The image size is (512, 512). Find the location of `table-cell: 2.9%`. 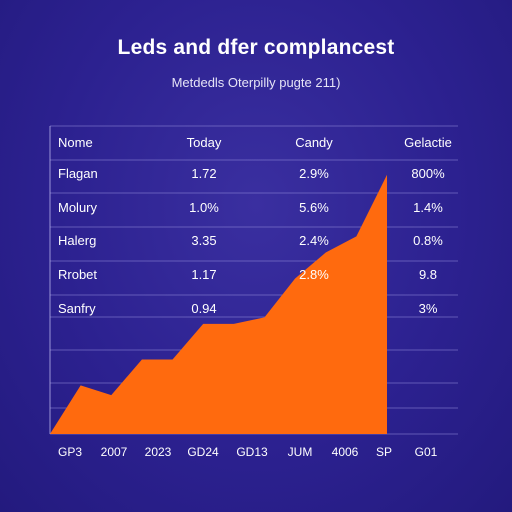

table-cell: 2.9% is located at coordinates (314, 173).